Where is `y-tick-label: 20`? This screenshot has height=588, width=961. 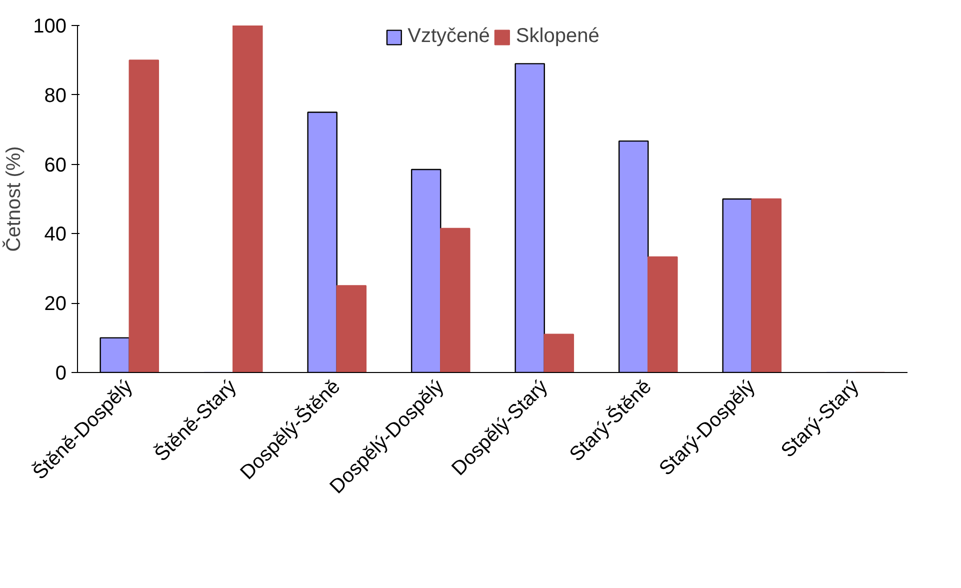
y-tick-label: 20 is located at coordinates (55, 304).